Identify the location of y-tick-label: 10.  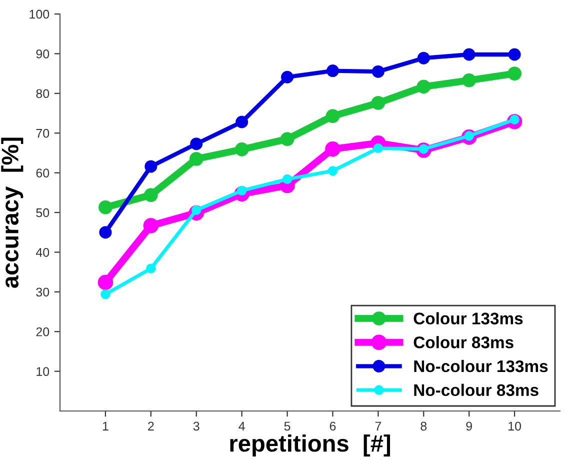
(43, 371).